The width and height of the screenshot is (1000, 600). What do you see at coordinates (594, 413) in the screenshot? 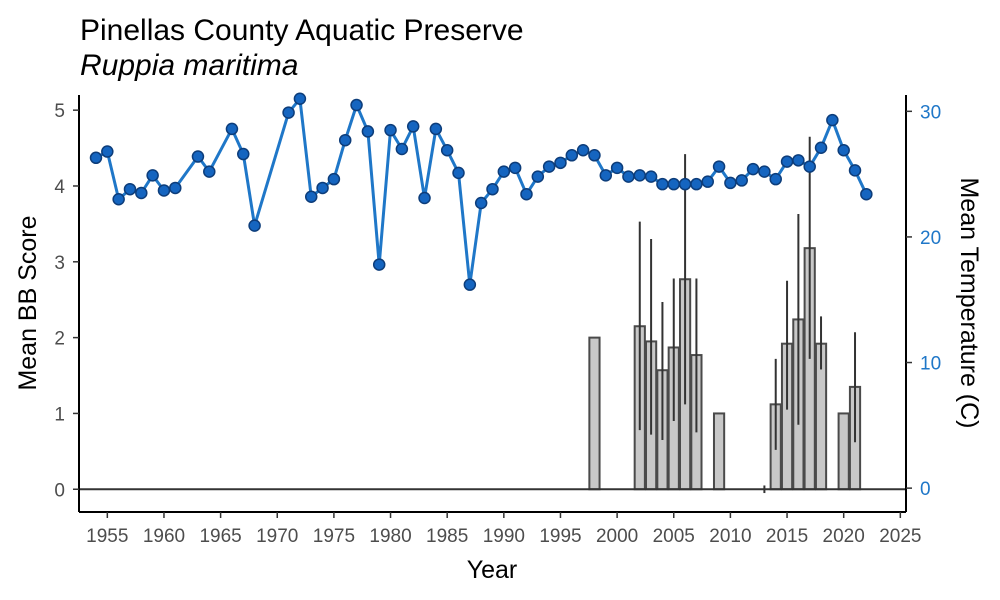
I see `bar-1998` at bounding box center [594, 413].